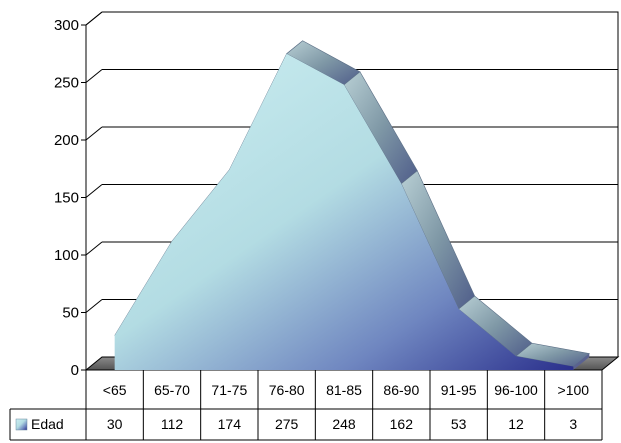  I want to click on category-label: 86-90, so click(401, 390).